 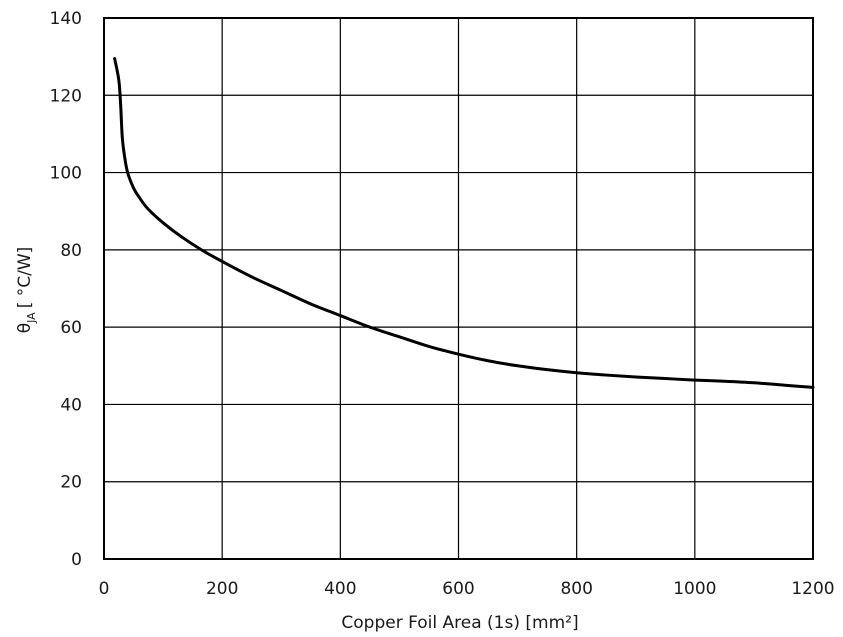 What do you see at coordinates (340, 589) in the screenshot?
I see `x-tick-label-400: 400` at bounding box center [340, 589].